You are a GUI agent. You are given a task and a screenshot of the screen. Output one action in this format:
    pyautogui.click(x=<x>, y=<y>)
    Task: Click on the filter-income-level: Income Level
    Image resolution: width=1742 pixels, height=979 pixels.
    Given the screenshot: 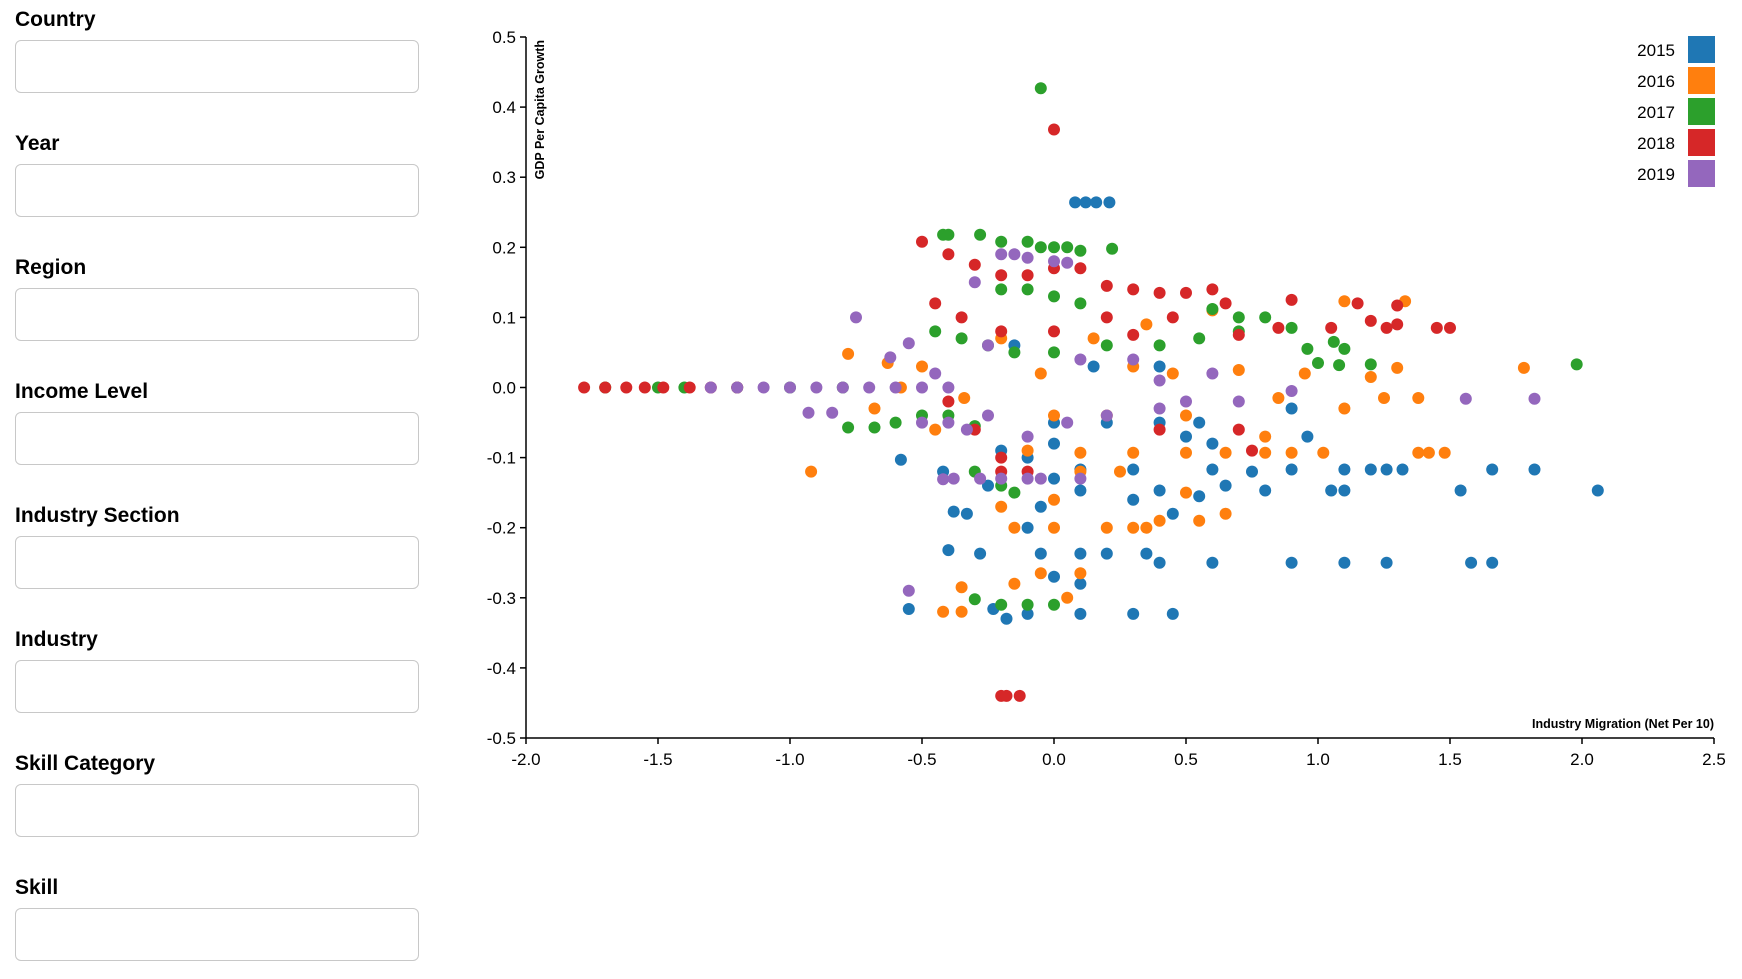 What is the action you would take?
    pyautogui.click(x=217, y=422)
    